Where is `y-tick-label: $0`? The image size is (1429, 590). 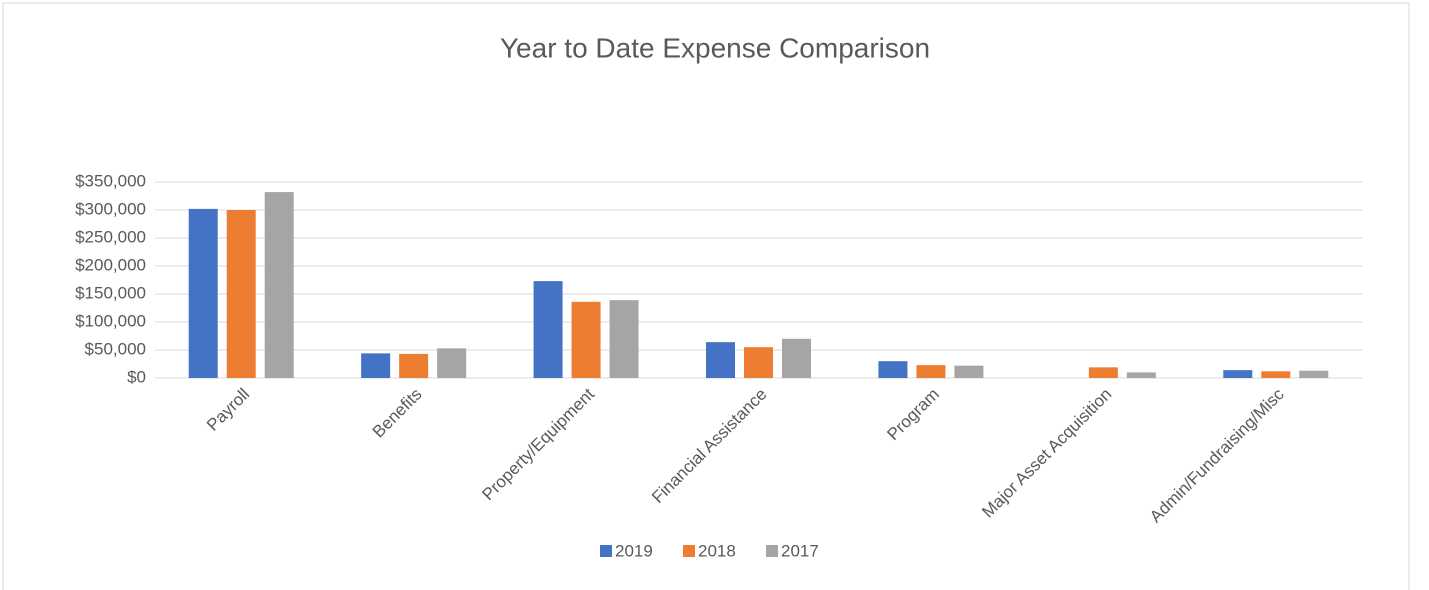
y-tick-label: $0 is located at coordinates (136, 376).